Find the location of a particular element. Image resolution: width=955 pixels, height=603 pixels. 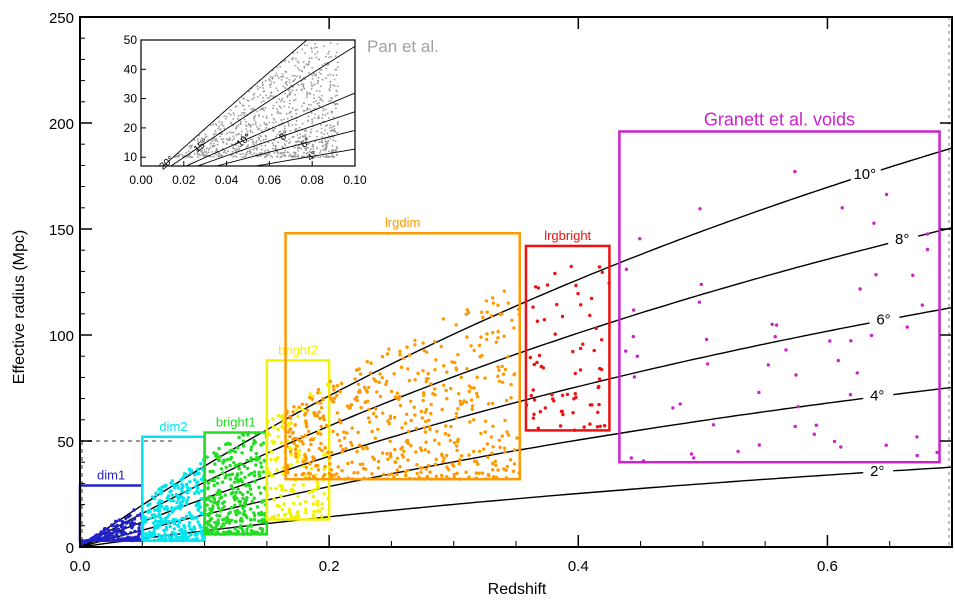

sample-label: bright1 is located at coordinates (236, 422).